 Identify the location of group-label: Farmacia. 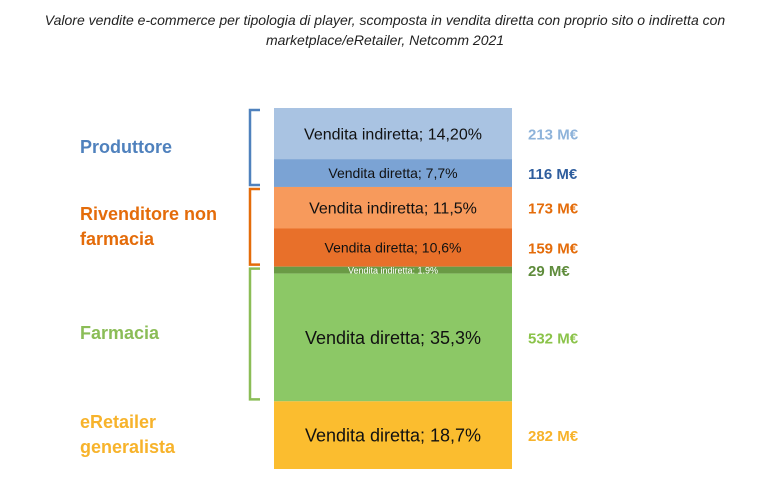
(120, 333).